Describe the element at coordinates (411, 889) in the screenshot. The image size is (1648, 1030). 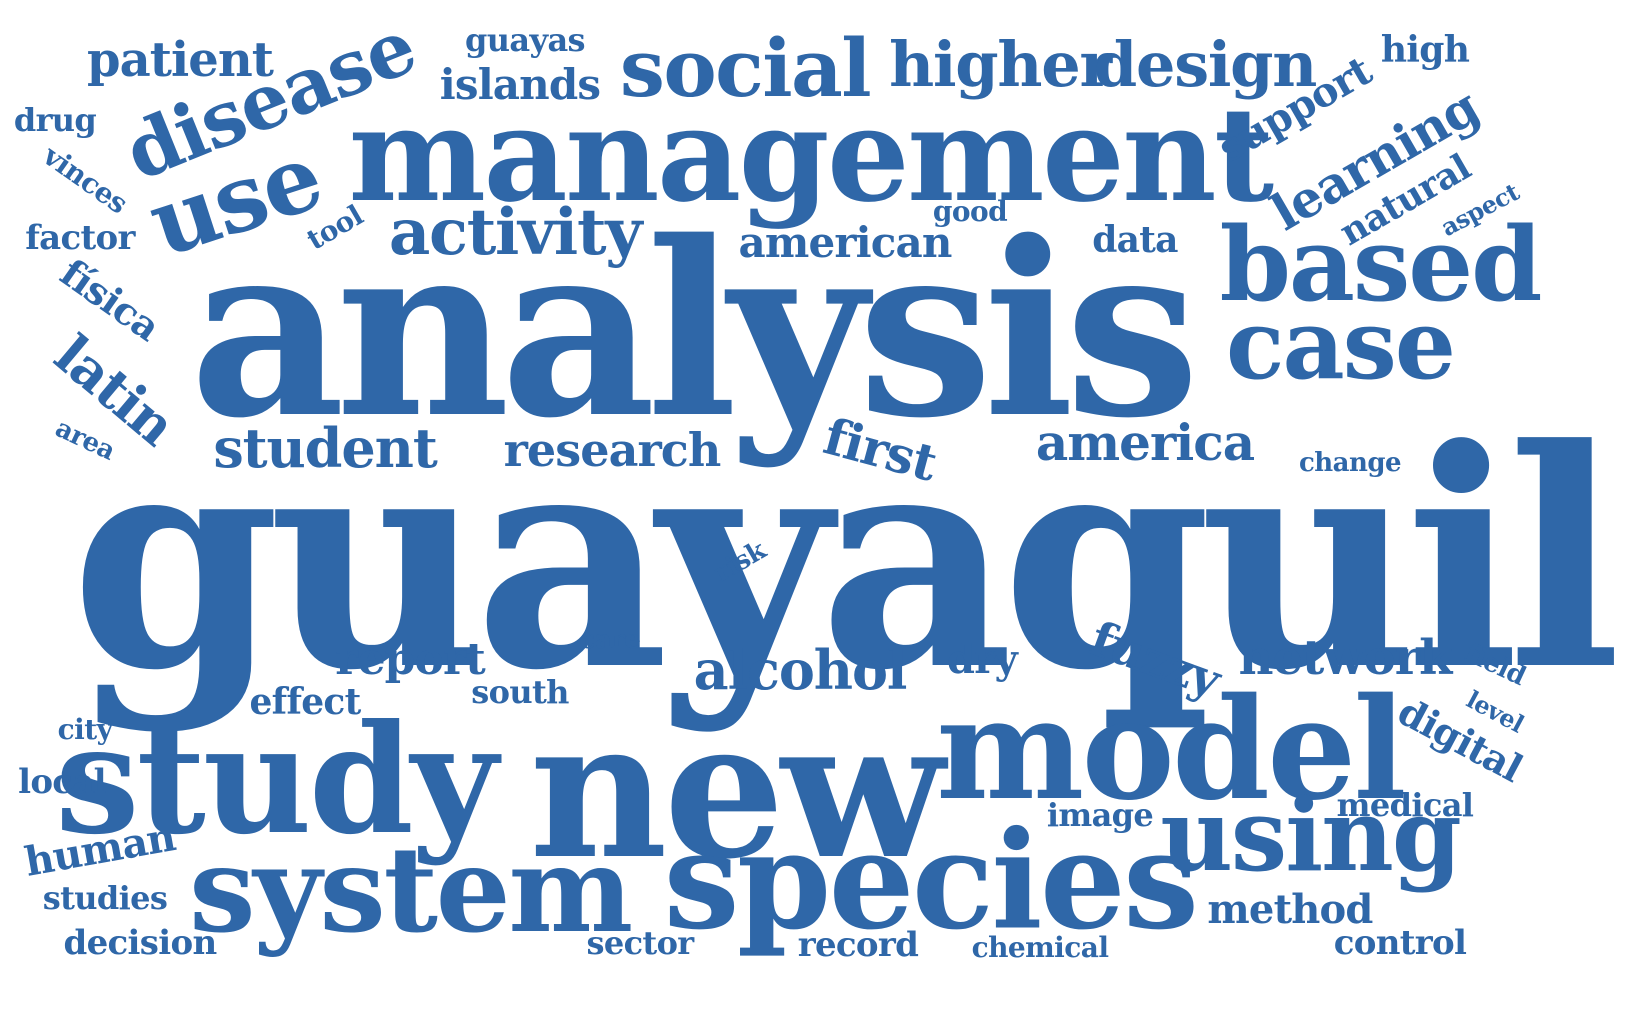
I see `word-system: system` at that location.